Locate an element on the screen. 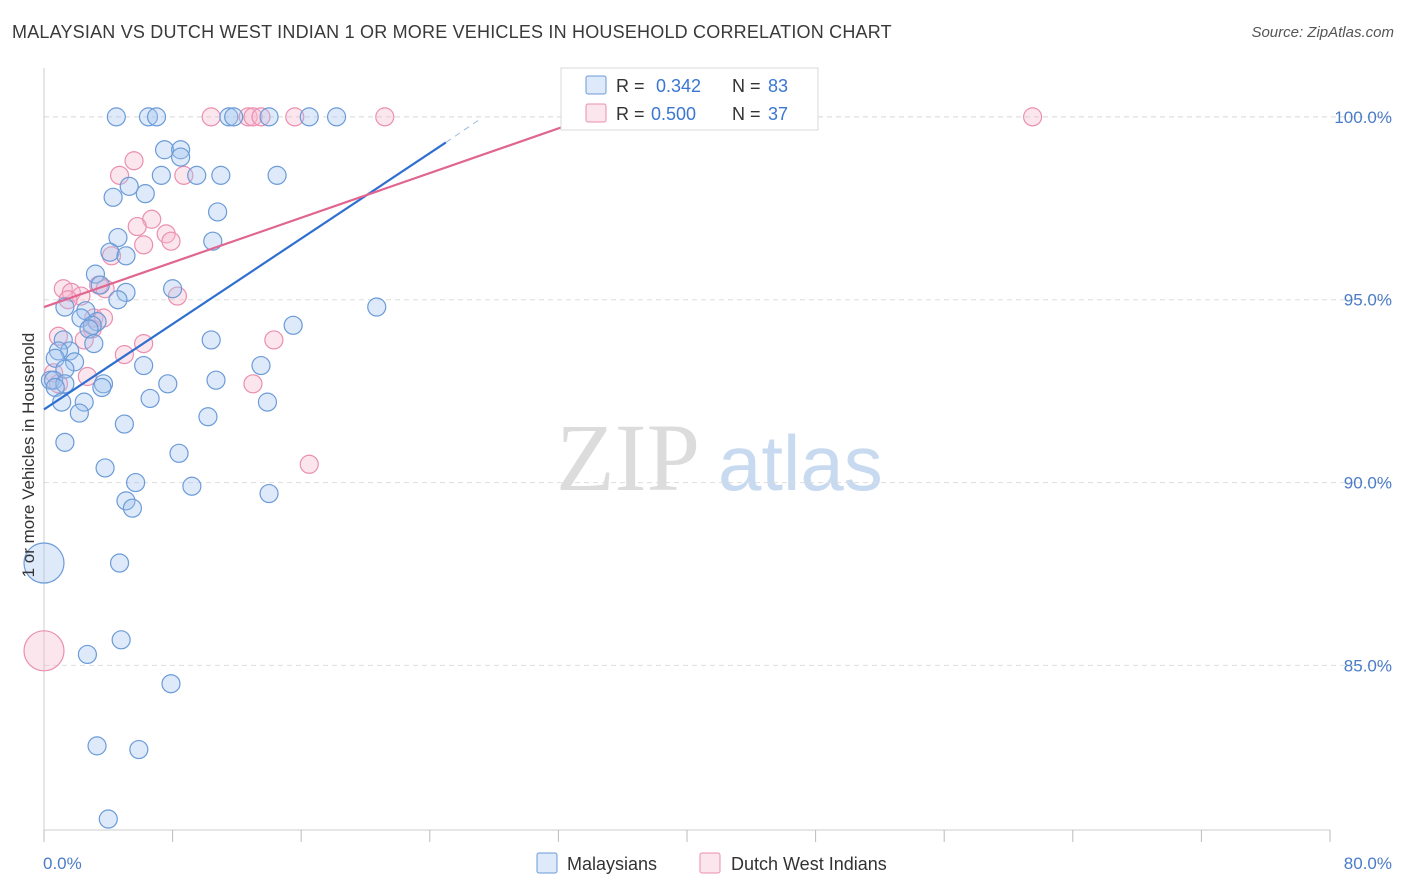 This screenshot has height=892, width=1406. legend-r-value-dutch-west-indians: 0.500 is located at coordinates (673, 114).